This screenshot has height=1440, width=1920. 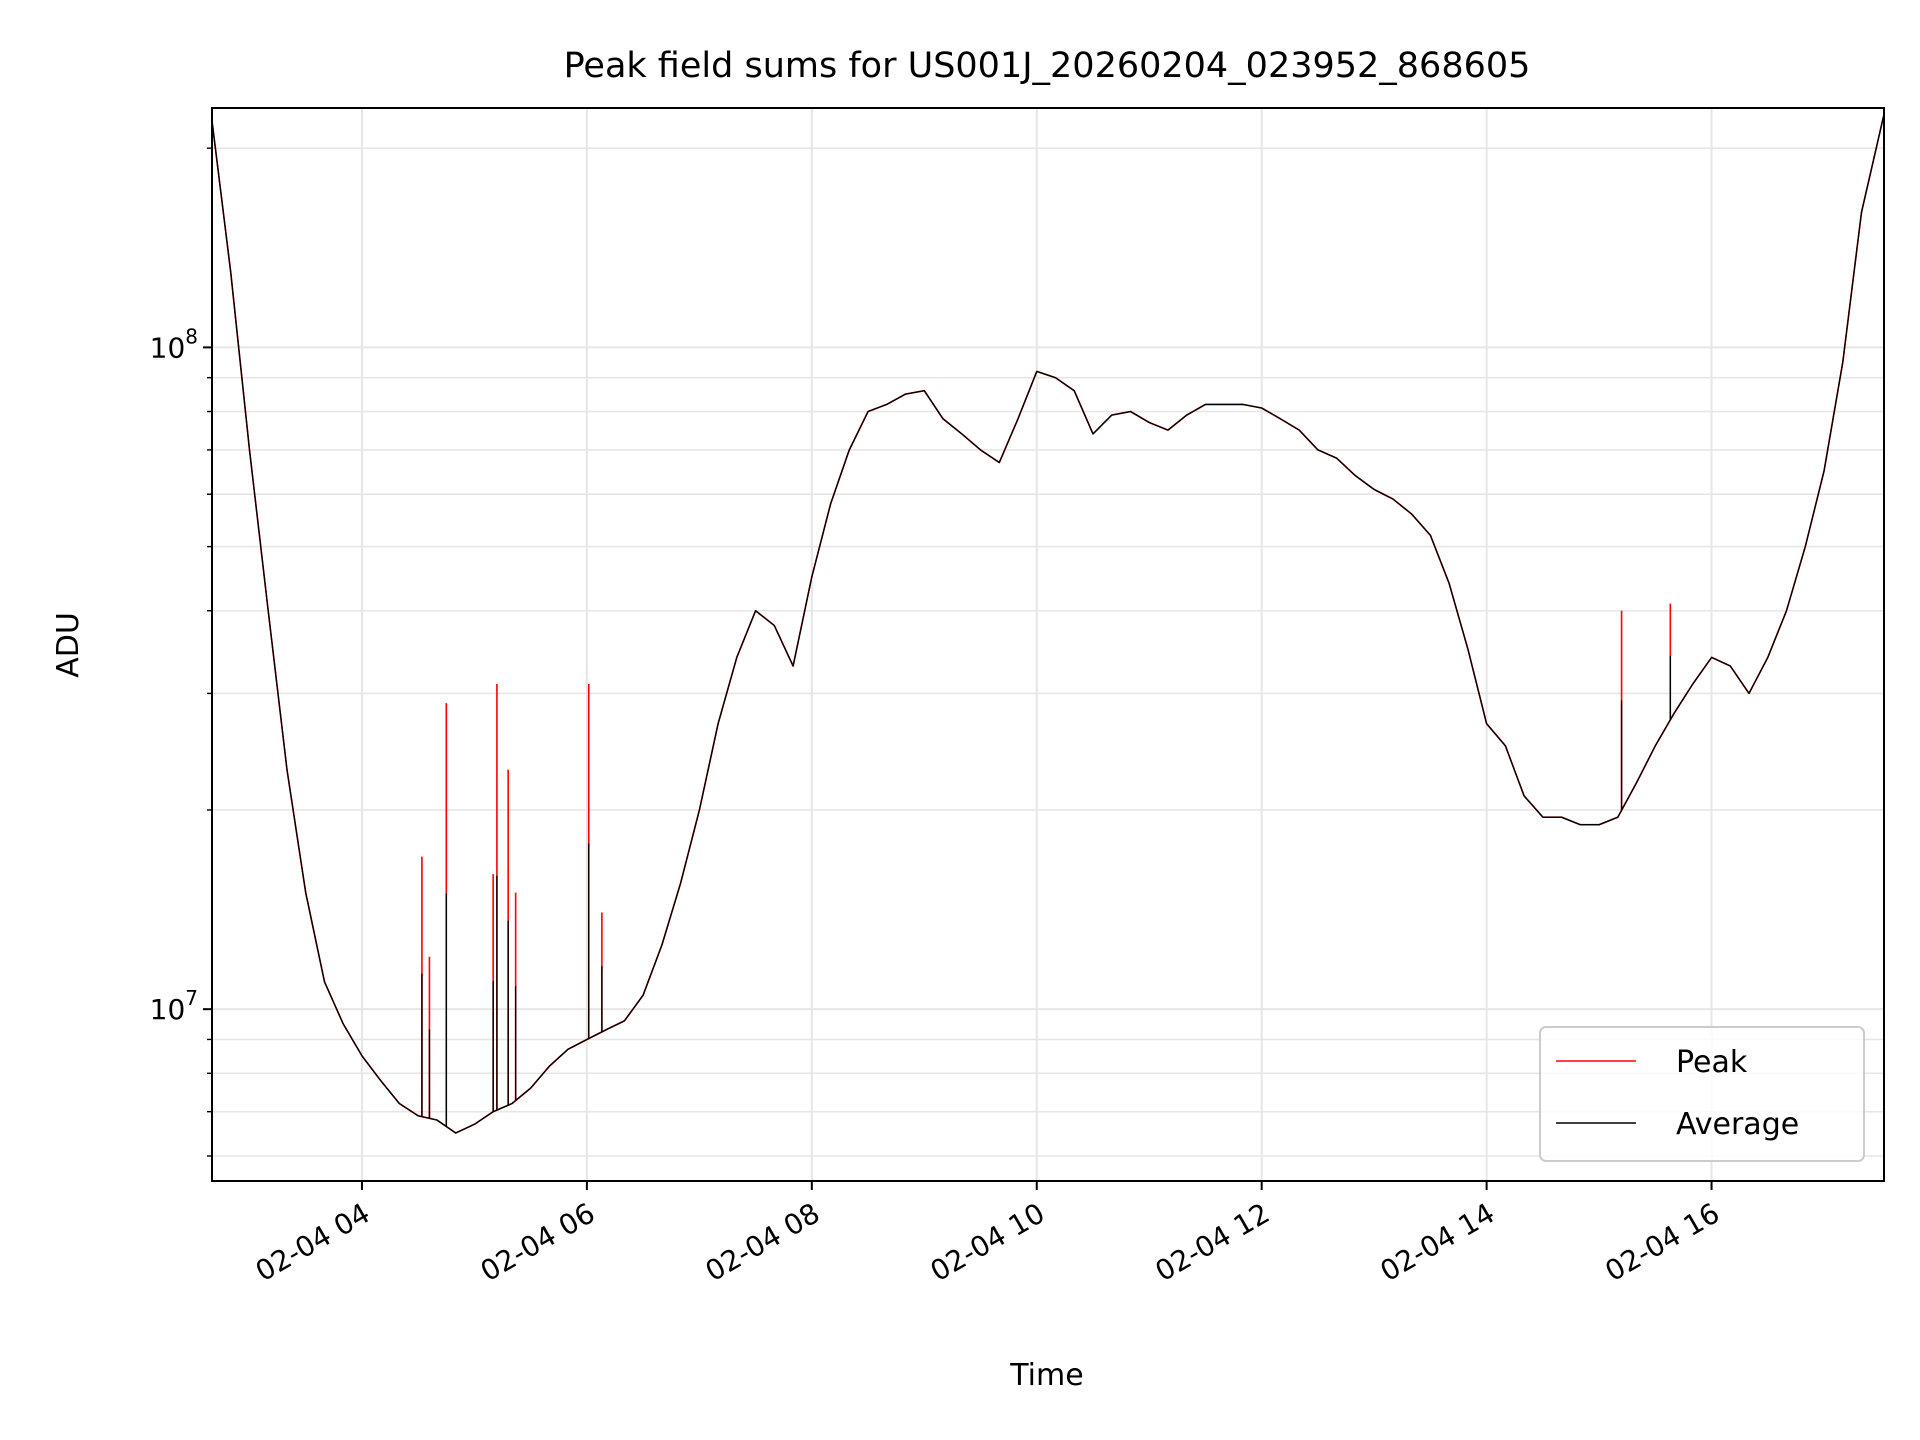 What do you see at coordinates (1702, 1094) in the screenshot?
I see `legend: Peak Average` at bounding box center [1702, 1094].